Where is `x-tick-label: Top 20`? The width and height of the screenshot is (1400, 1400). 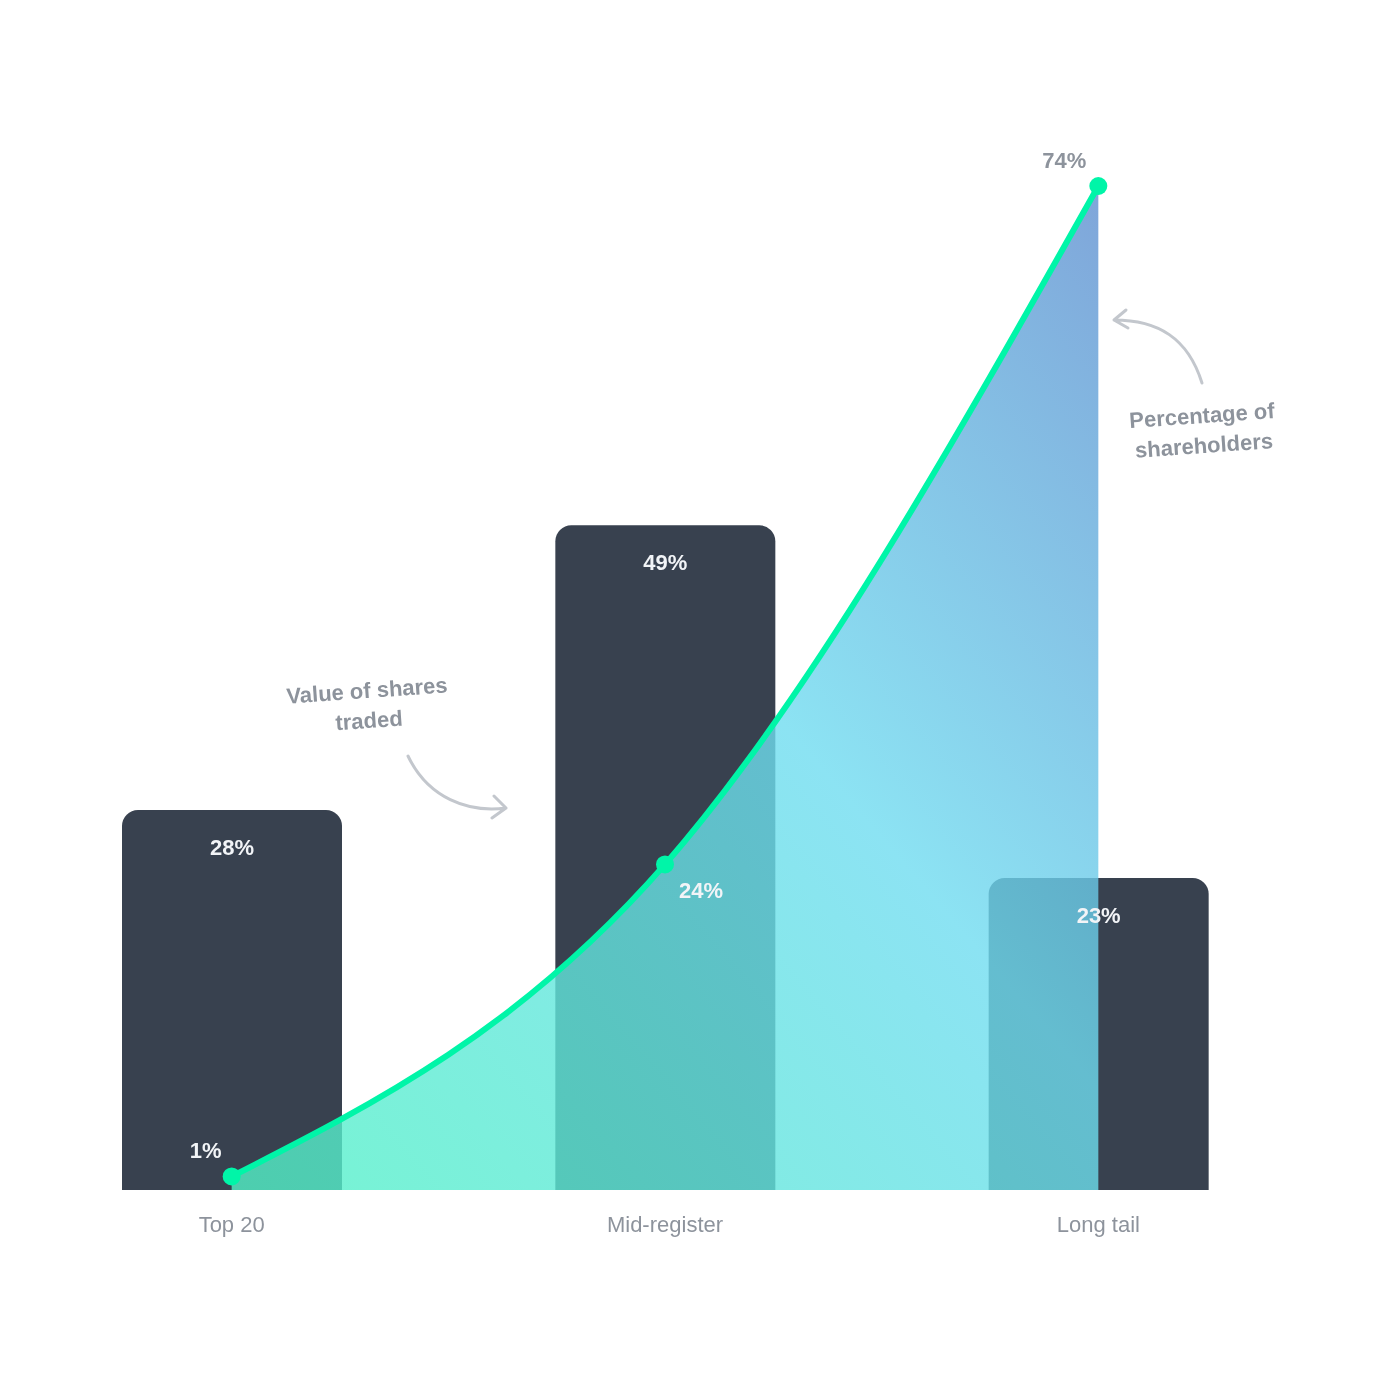 x-tick-label: Top 20 is located at coordinates (231, 1224).